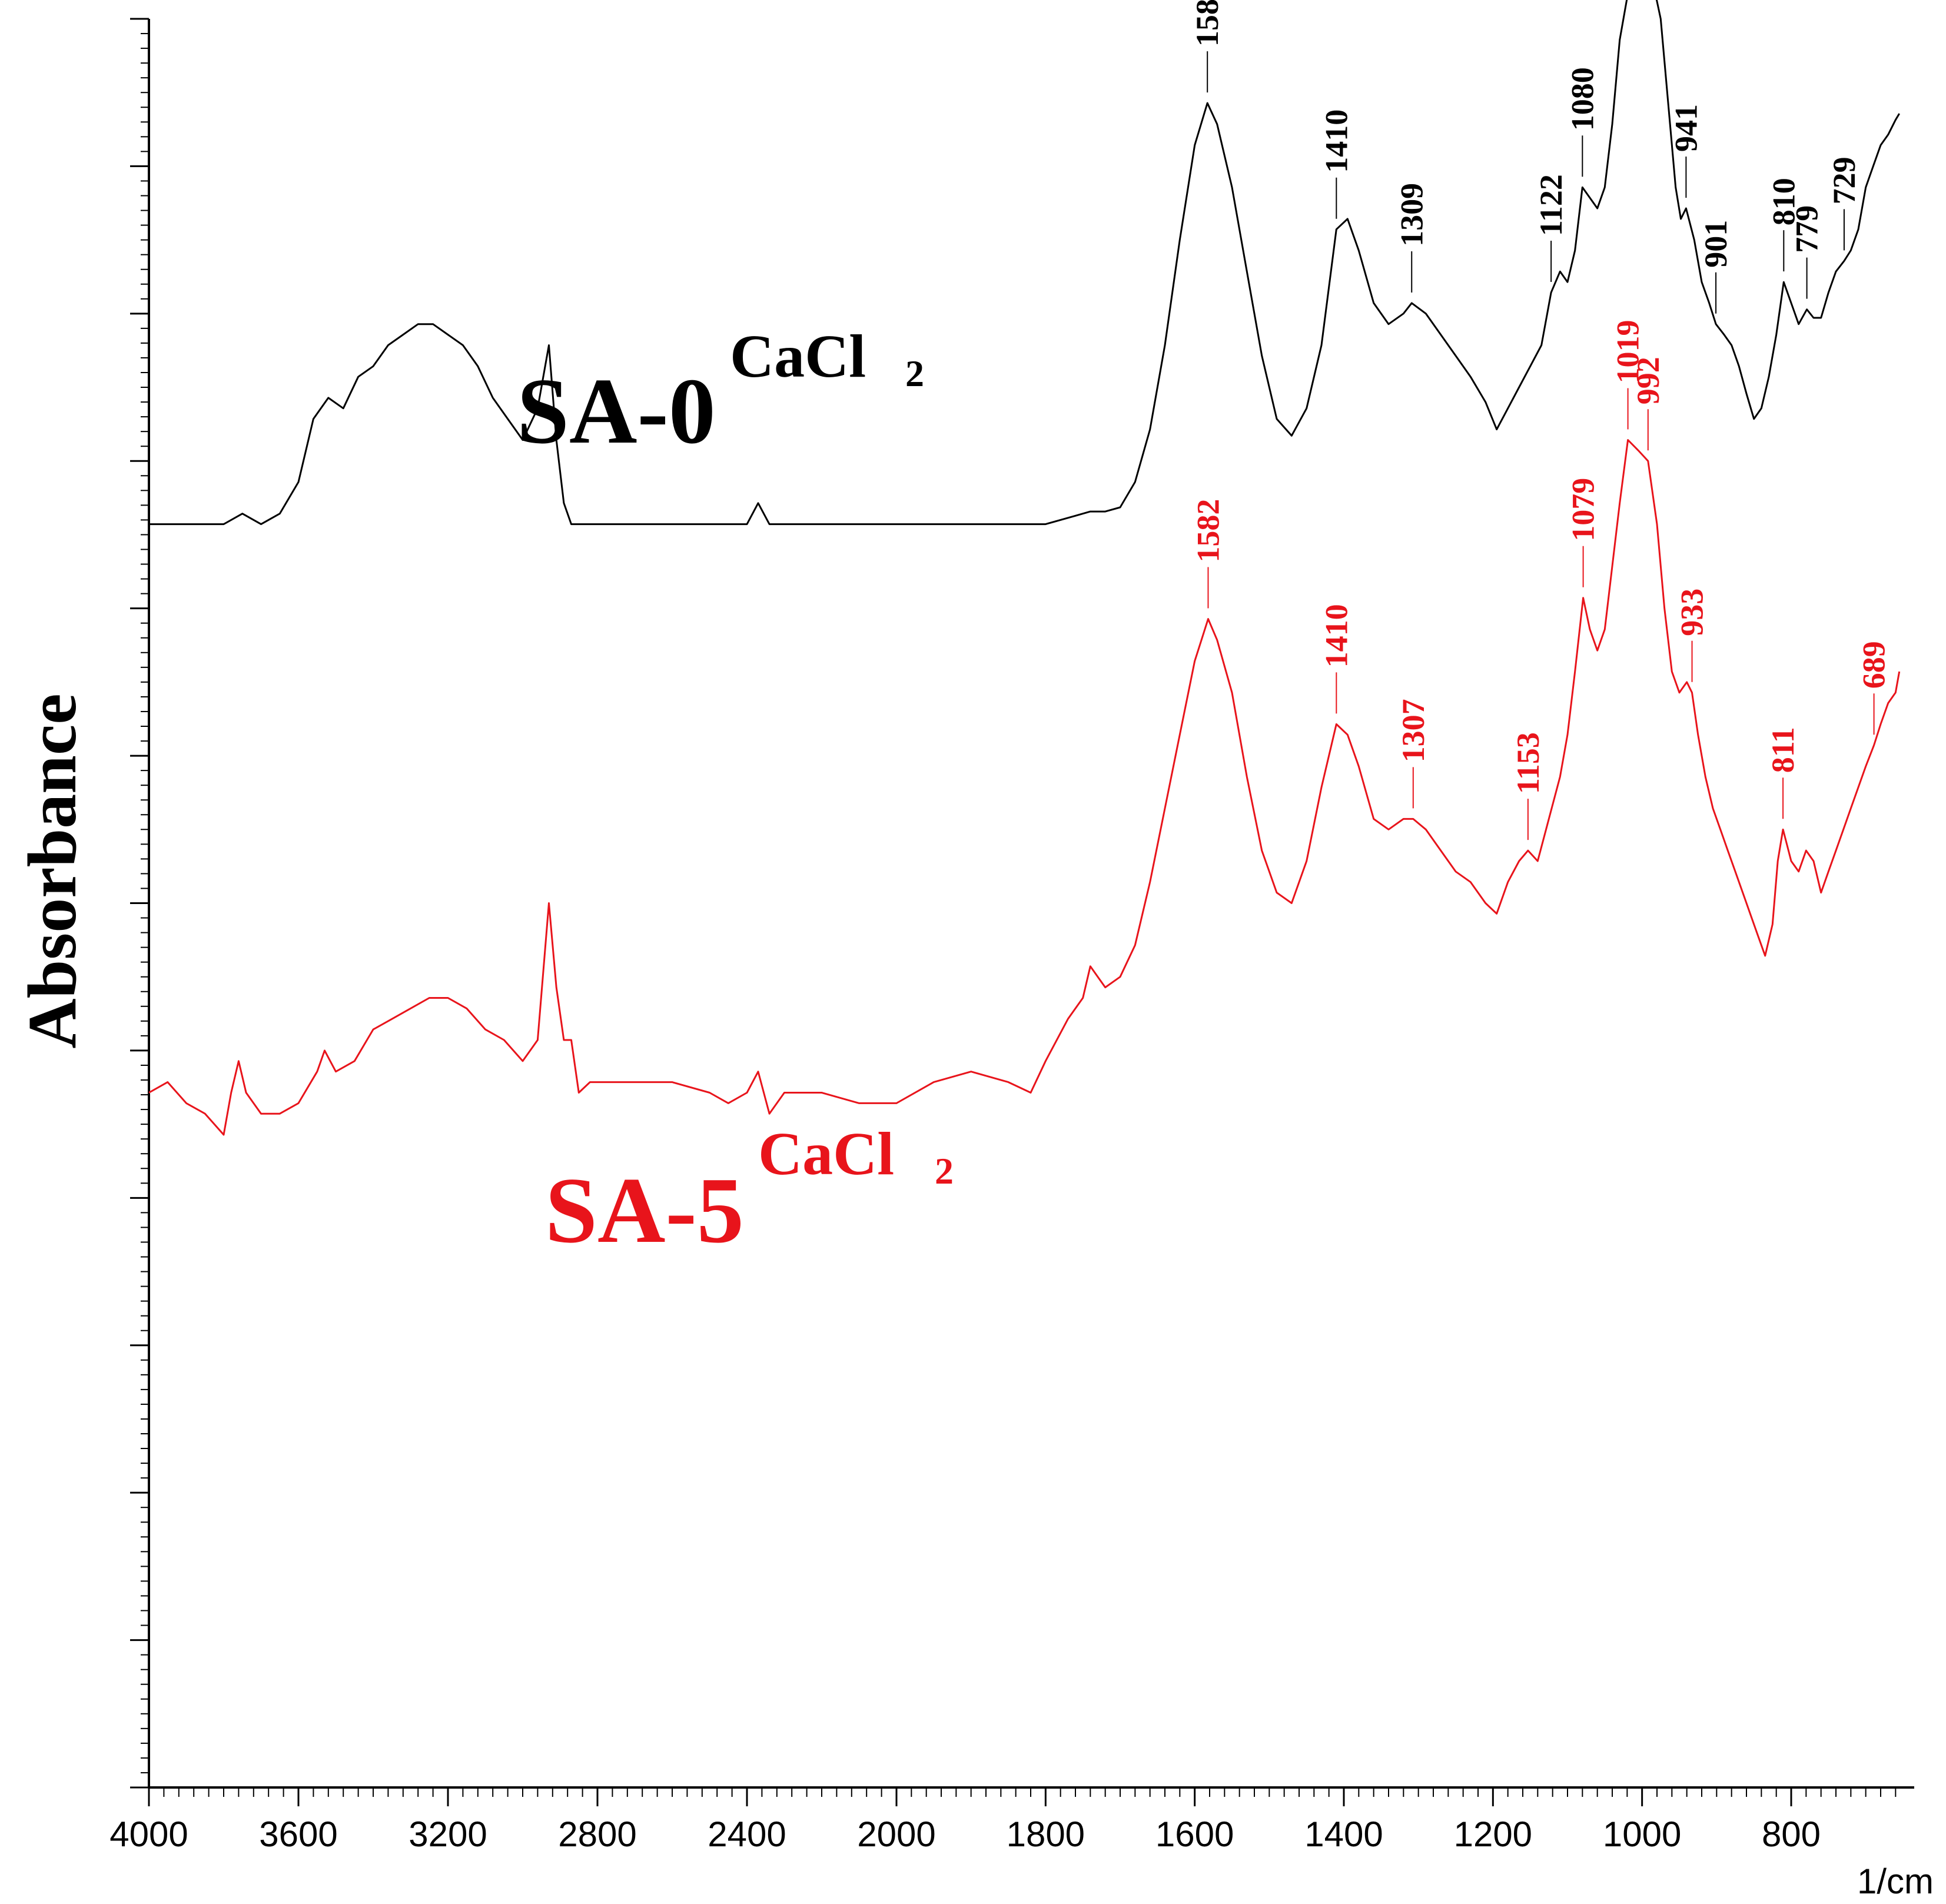 This screenshot has height=1904, width=1946. I want to click on peak-label-sa5: 1410, so click(1336, 635).